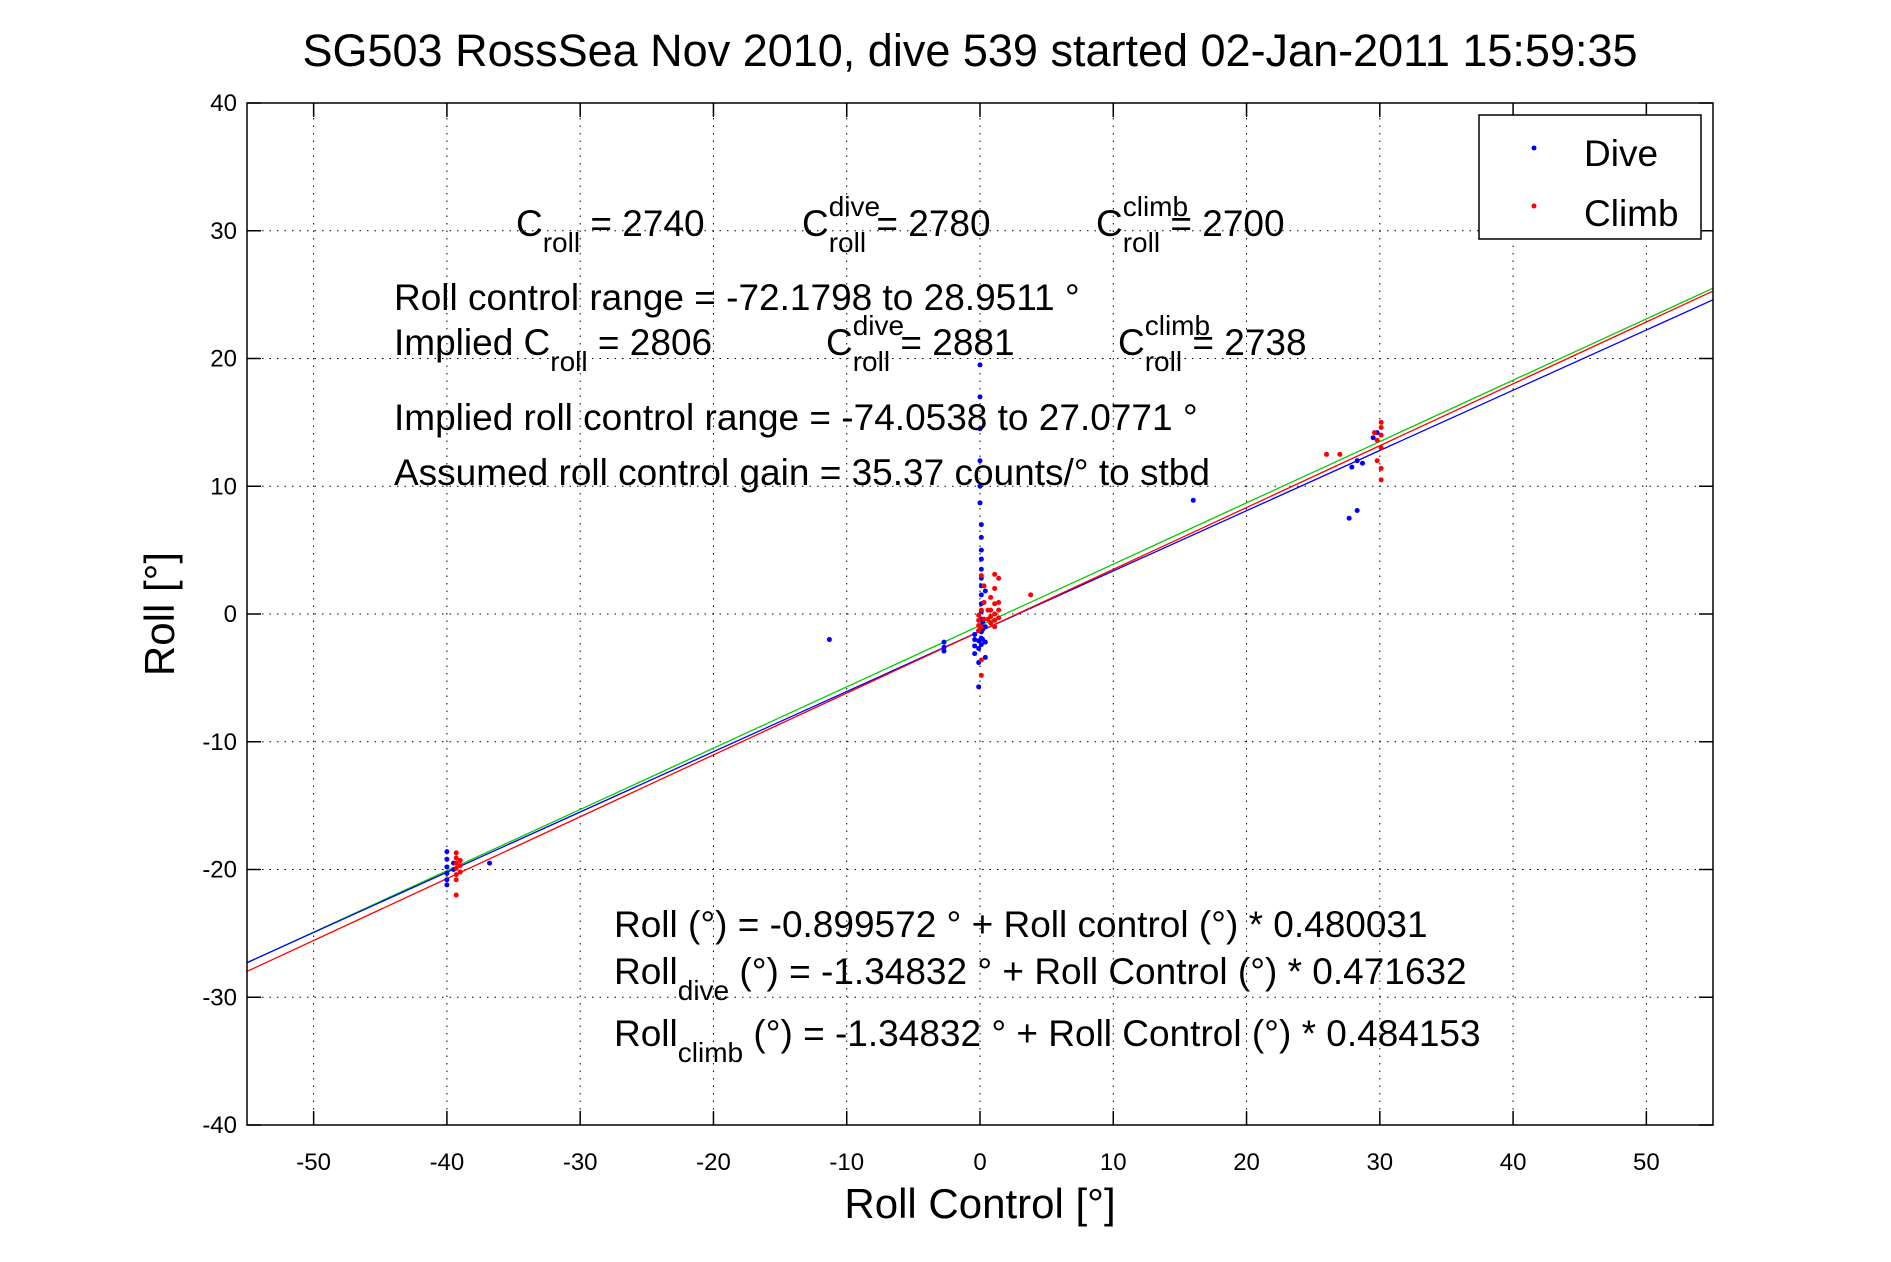 The width and height of the screenshot is (1891, 1262). I want to click on x-tick-label: 10, so click(1113, 1162).